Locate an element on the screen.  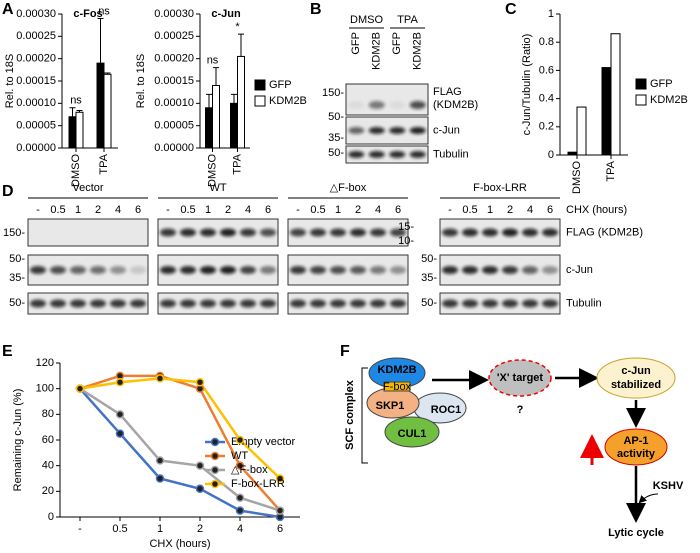
legend-label: KDM2B is located at coordinates (669, 100).